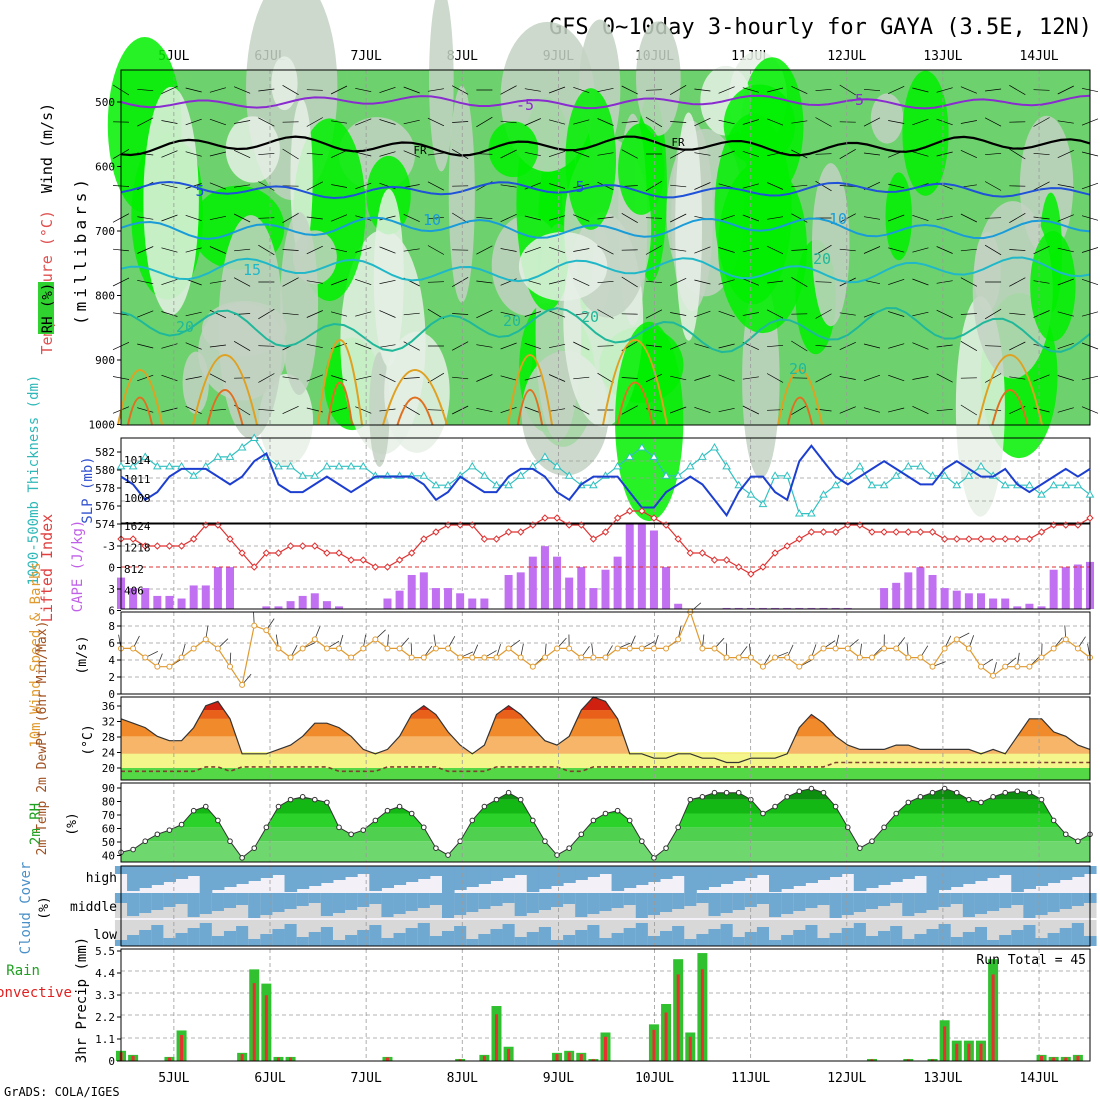 The width and height of the screenshot is (1100, 1100). I want to click on cape-axis-label: CAPE (J/kg), so click(78, 566).